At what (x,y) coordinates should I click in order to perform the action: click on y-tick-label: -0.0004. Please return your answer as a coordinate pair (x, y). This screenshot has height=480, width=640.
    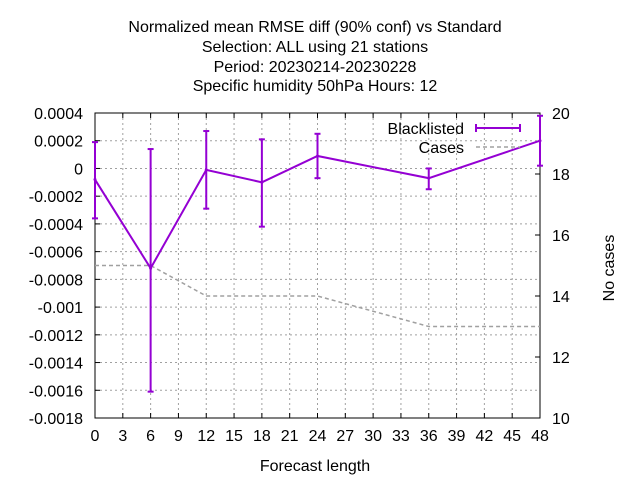
    Looking at the image, I should click on (56, 225).